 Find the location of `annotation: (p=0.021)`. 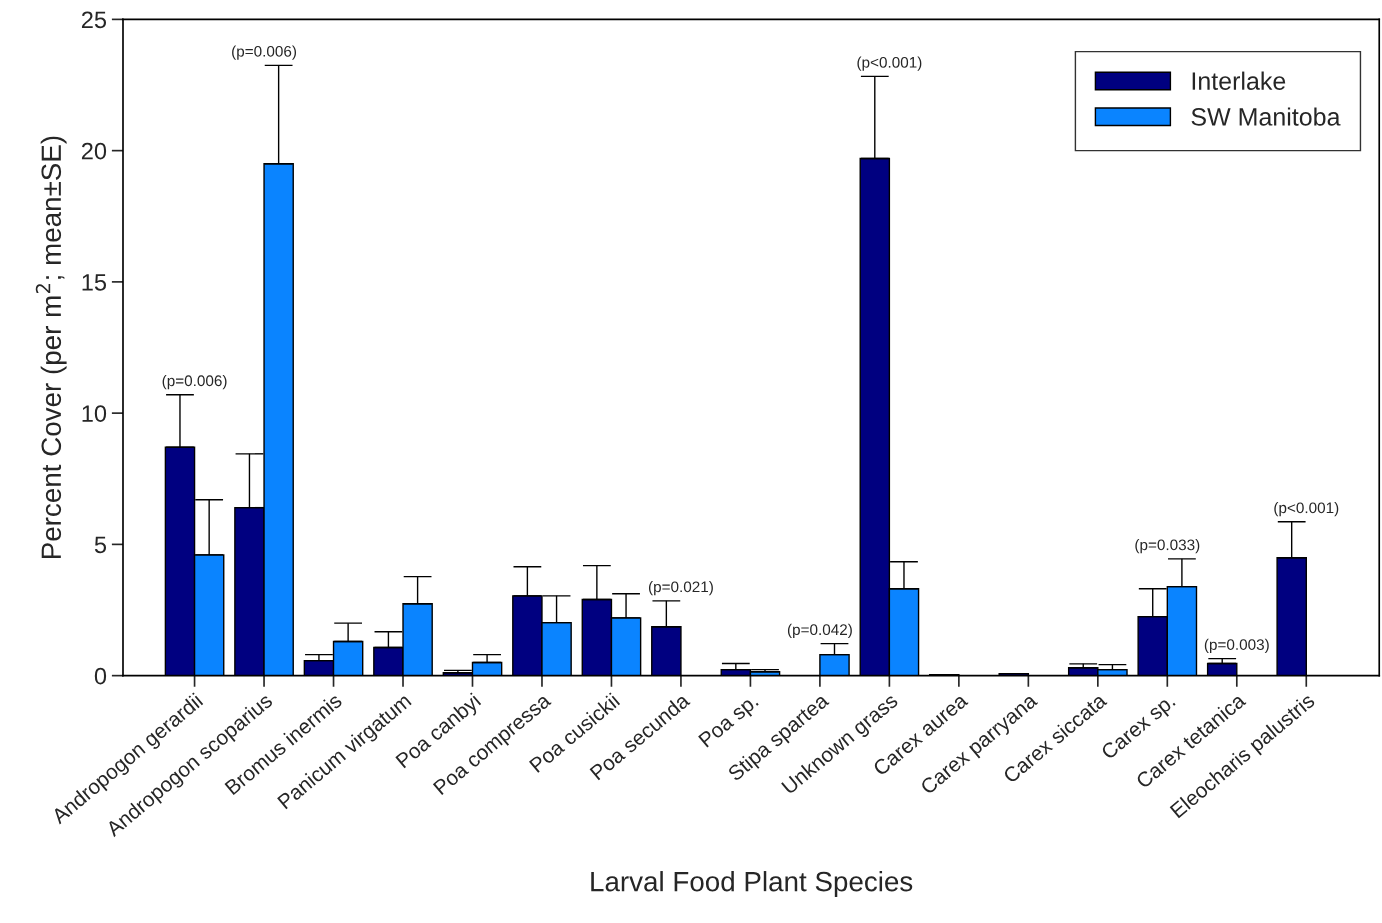

annotation: (p=0.021) is located at coordinates (680, 588).